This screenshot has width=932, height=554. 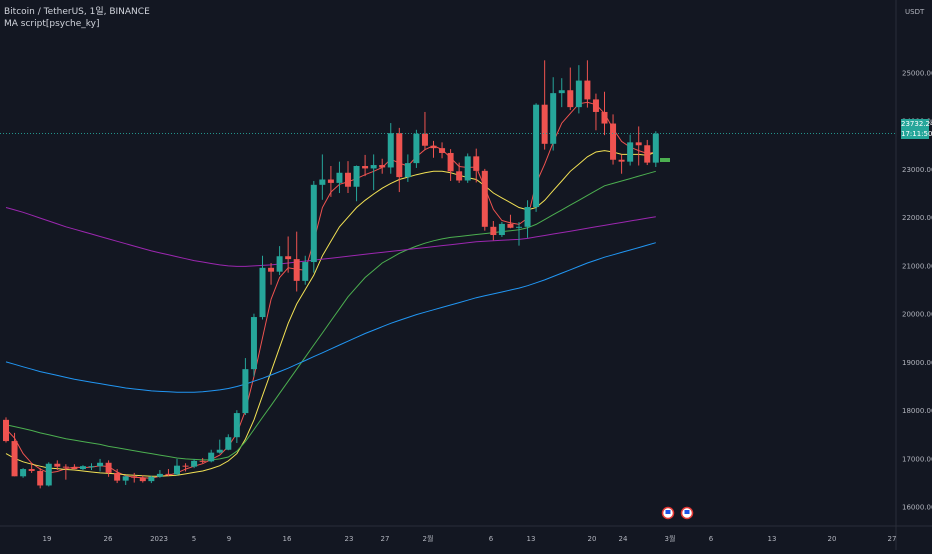 What do you see at coordinates (917, 411) in the screenshot?
I see `price-tick-label: 18000.00` at bounding box center [917, 411].